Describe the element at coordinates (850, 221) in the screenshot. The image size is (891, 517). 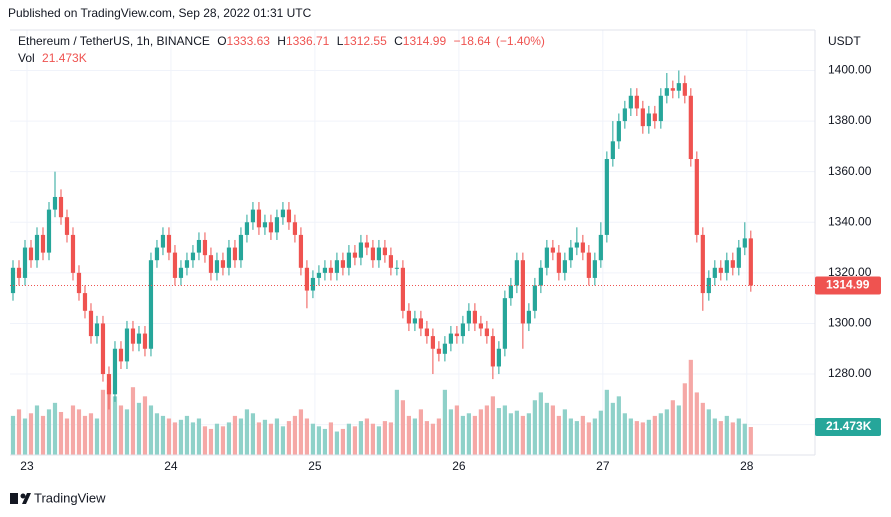
I see `y-tick-label: 1340.00` at that location.